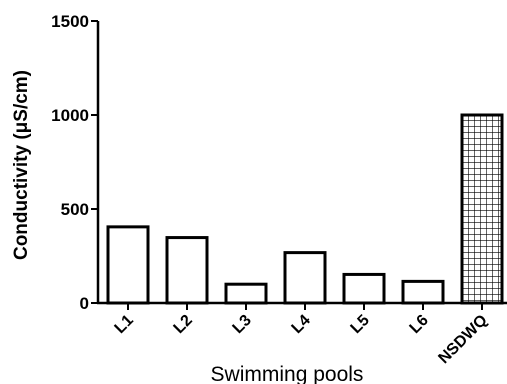 Image resolution: width=507 pixels, height=384 pixels. I want to click on x-tick-label-l6: L6, so click(419, 324).